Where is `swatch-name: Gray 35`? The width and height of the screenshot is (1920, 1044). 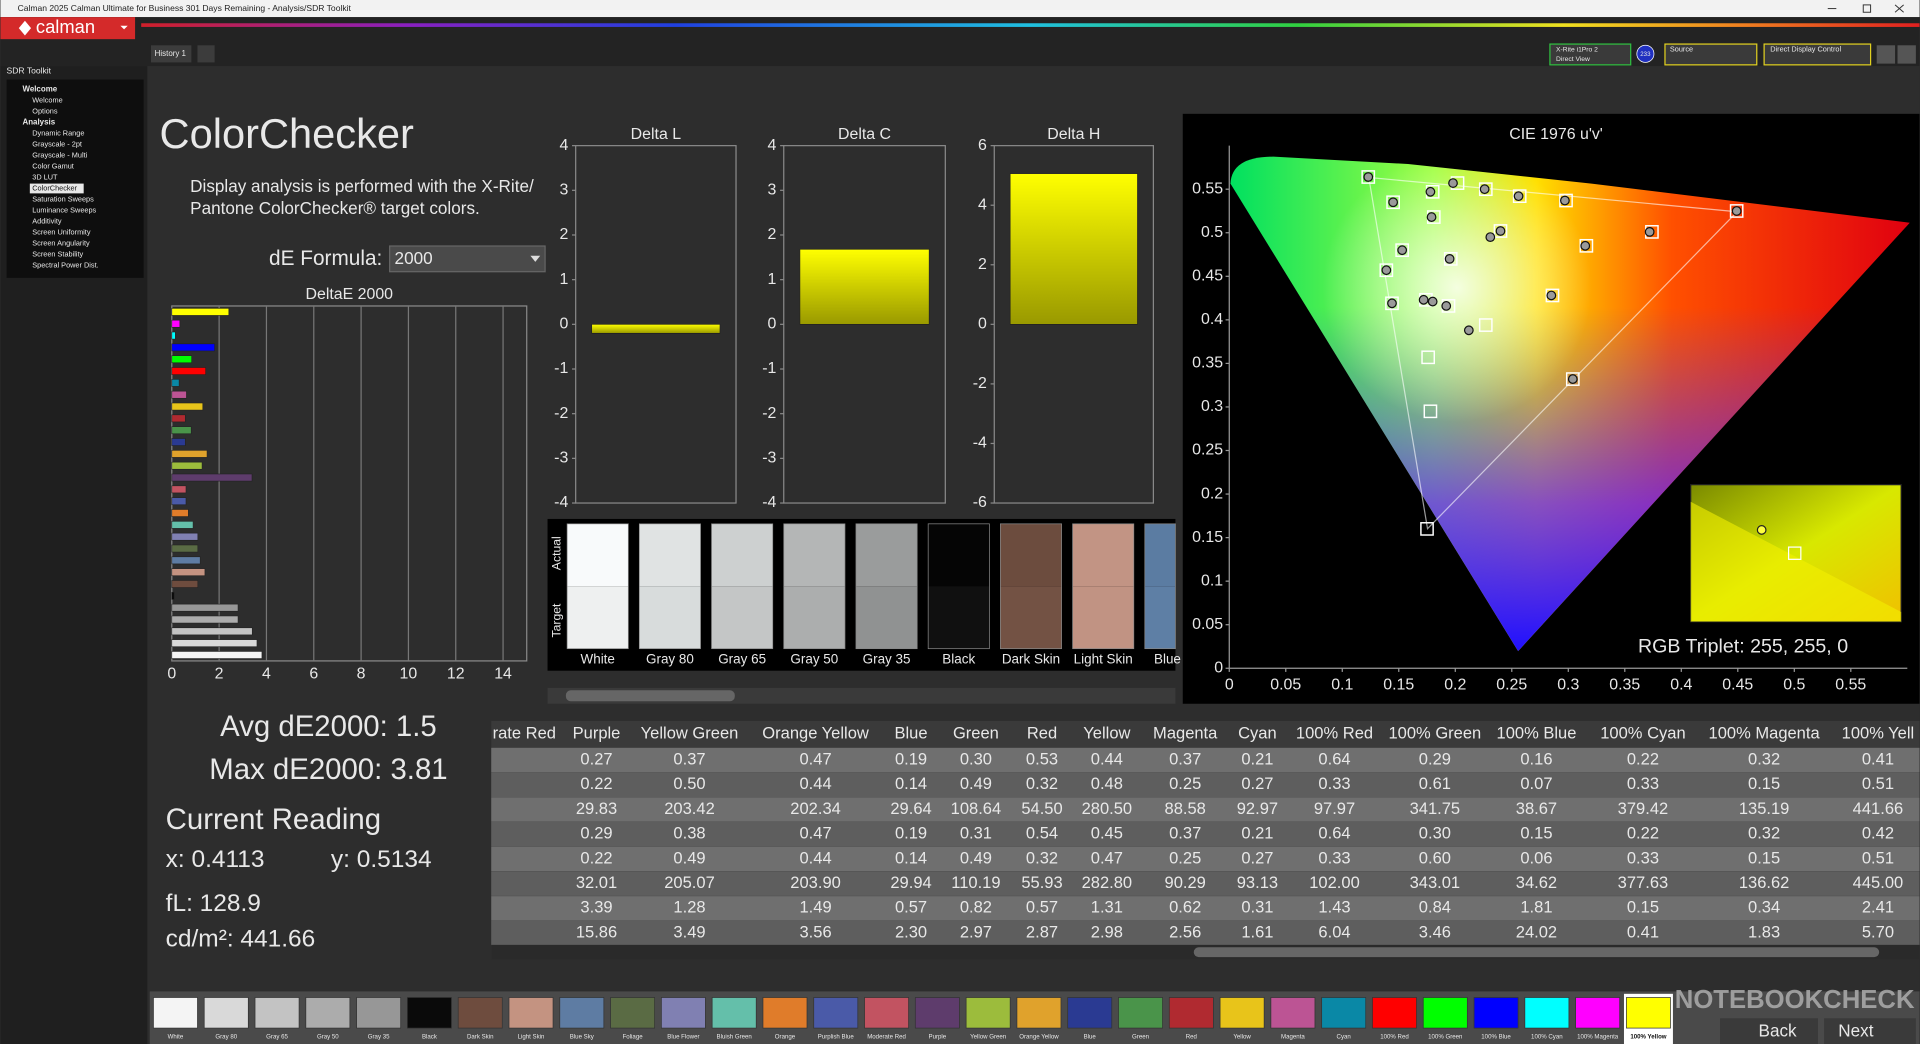 swatch-name: Gray 35 is located at coordinates (887, 658).